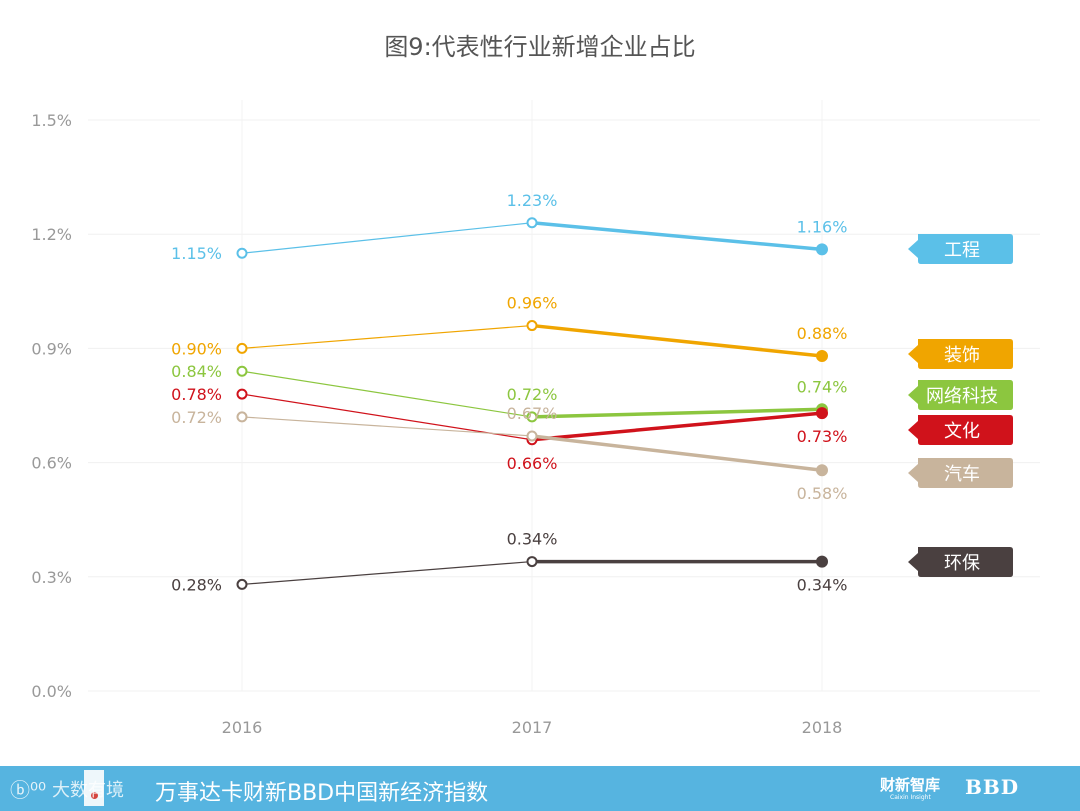 The width and height of the screenshot is (1080, 811). What do you see at coordinates (677, 453) in the screenshot?
I see `series-line-4-seg2` at bounding box center [677, 453].